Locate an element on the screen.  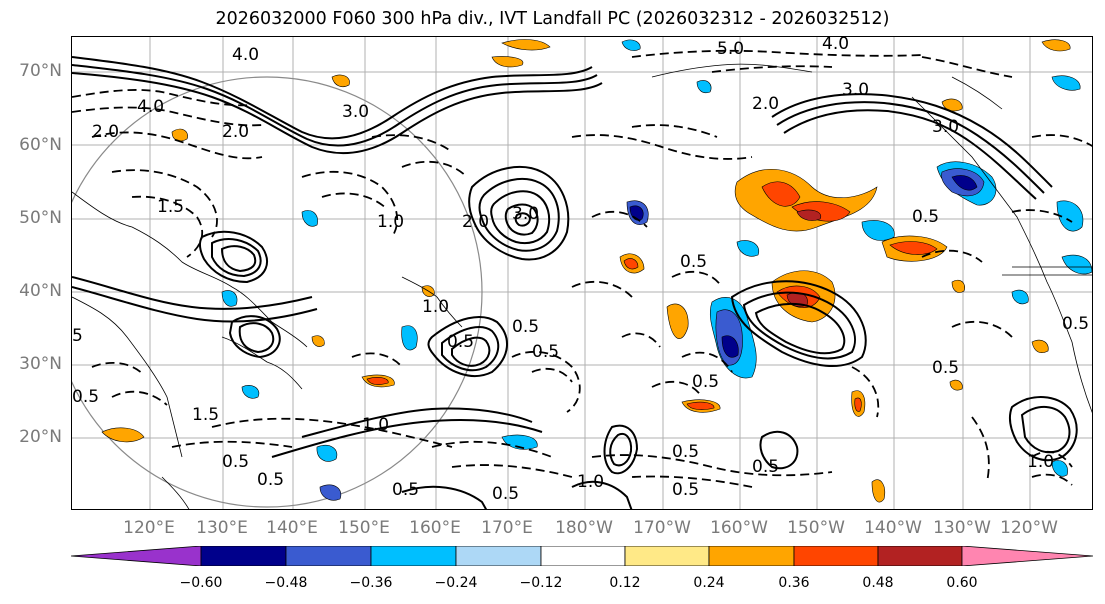
lon-label-160w: 160°W is located at coordinates (739, 528).